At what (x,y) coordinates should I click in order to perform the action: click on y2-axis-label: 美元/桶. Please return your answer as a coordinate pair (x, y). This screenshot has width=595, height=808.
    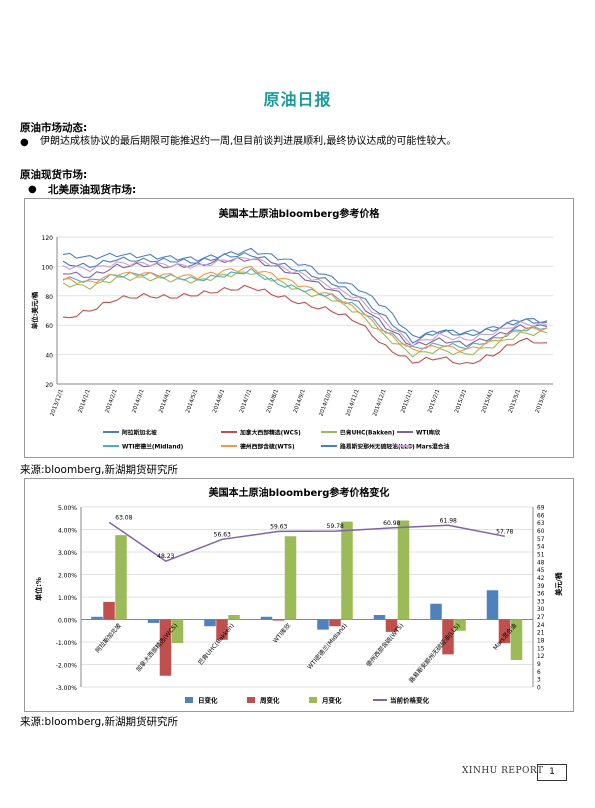
    Looking at the image, I should click on (558, 584).